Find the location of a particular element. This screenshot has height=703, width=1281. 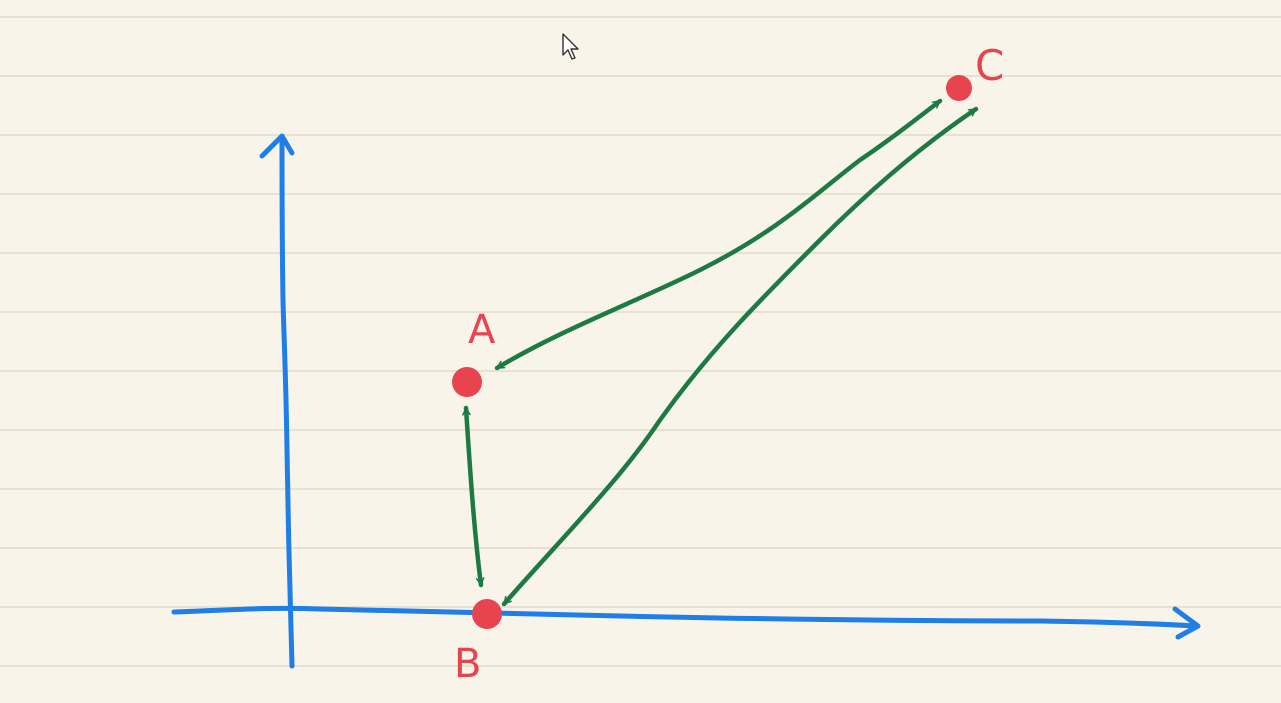

mouse-pointer-icon is located at coordinates (570, 46).